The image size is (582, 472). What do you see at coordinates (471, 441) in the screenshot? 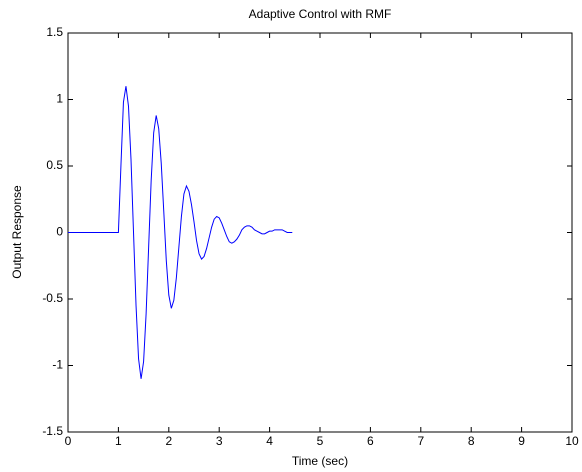
I see `x-tick-label: 8` at bounding box center [471, 441].